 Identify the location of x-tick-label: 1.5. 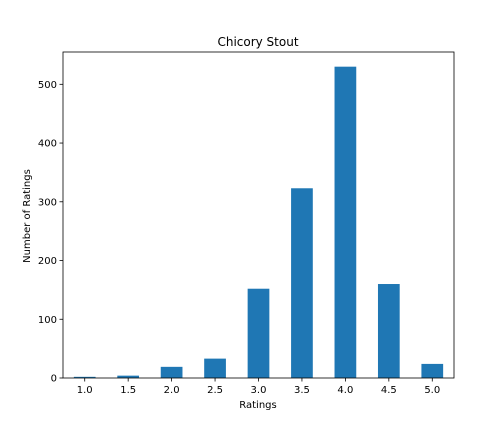
(128, 390).